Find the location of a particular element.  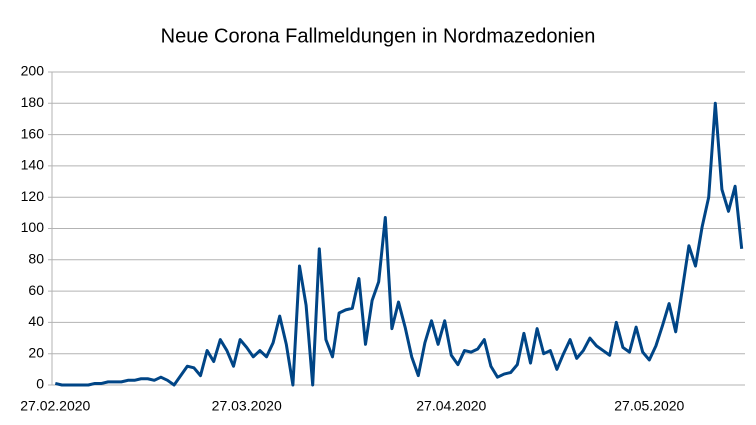

y-tick-label: 80 is located at coordinates (36, 259).